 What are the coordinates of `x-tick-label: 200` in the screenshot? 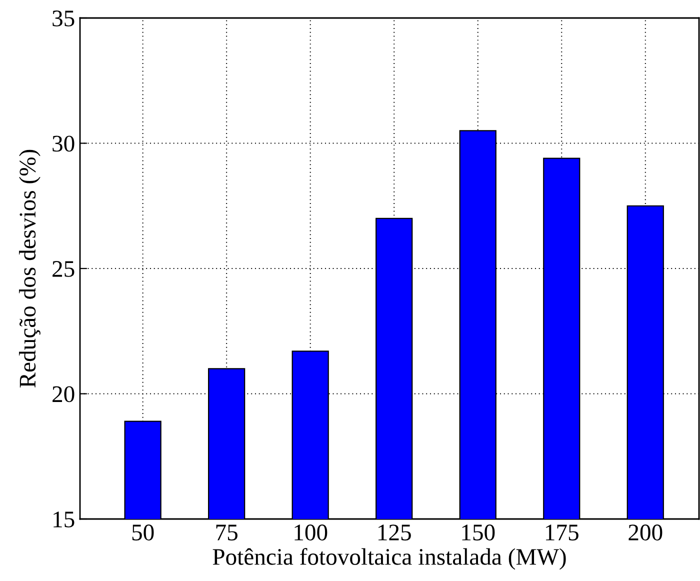 It's located at (645, 532).